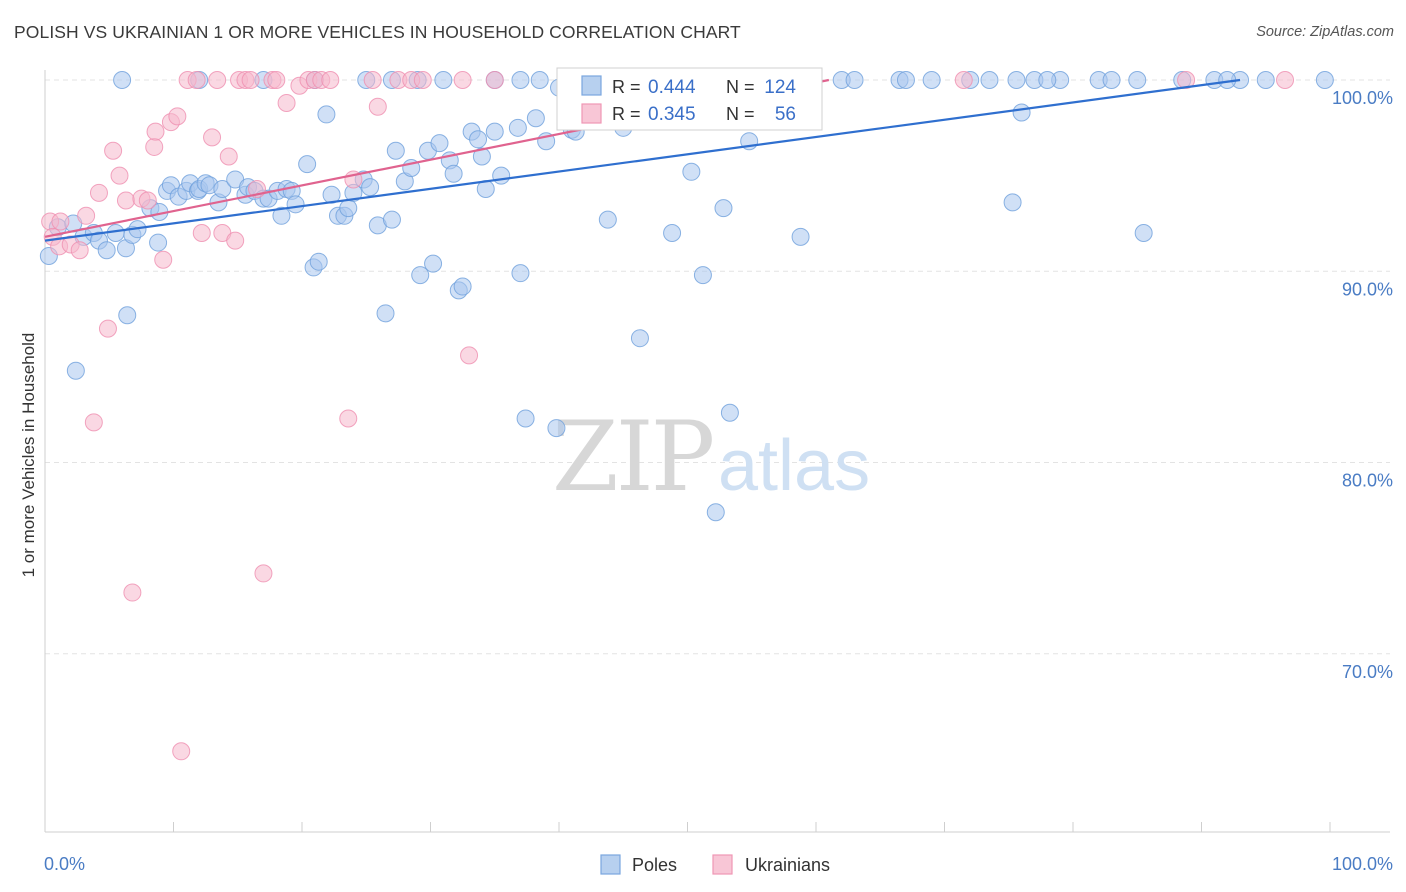  Describe the element at coordinates (1367, 481) in the screenshot. I see `y-tick-label-80: 80.0%` at that location.